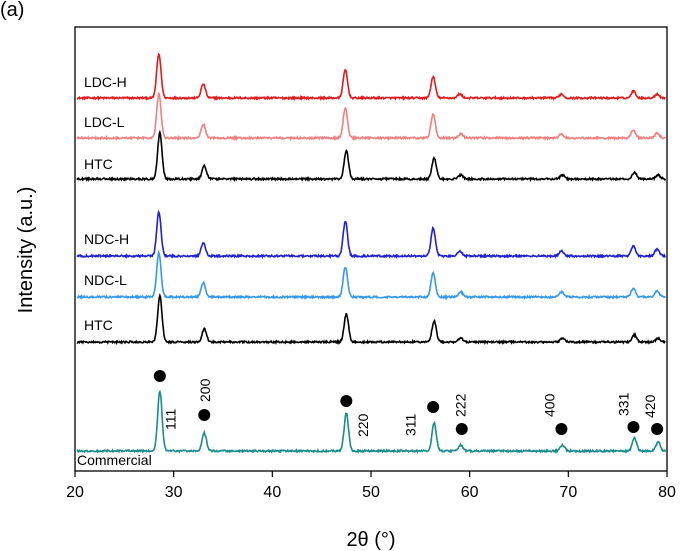 The height and width of the screenshot is (551, 697). Describe the element at coordinates (370, 540) in the screenshot. I see `x-axis-title: 2θ (°)` at that location.